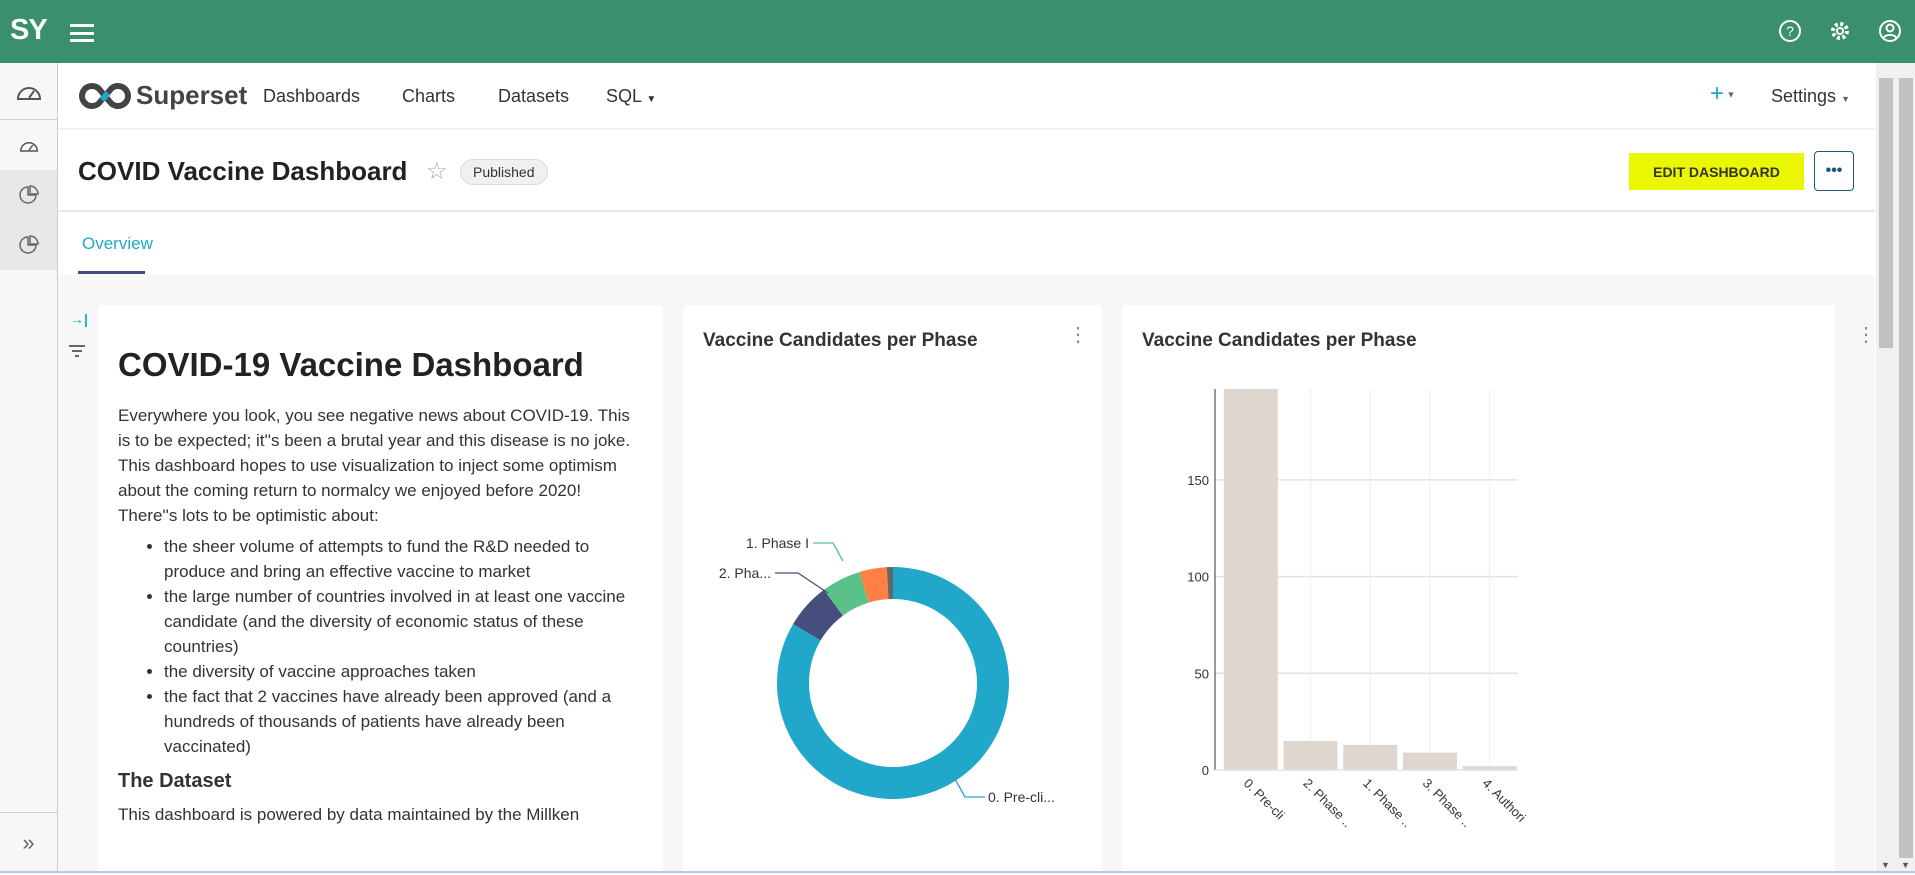 The height and width of the screenshot is (875, 1915). I want to click on active-tab-indicator, so click(111, 272).